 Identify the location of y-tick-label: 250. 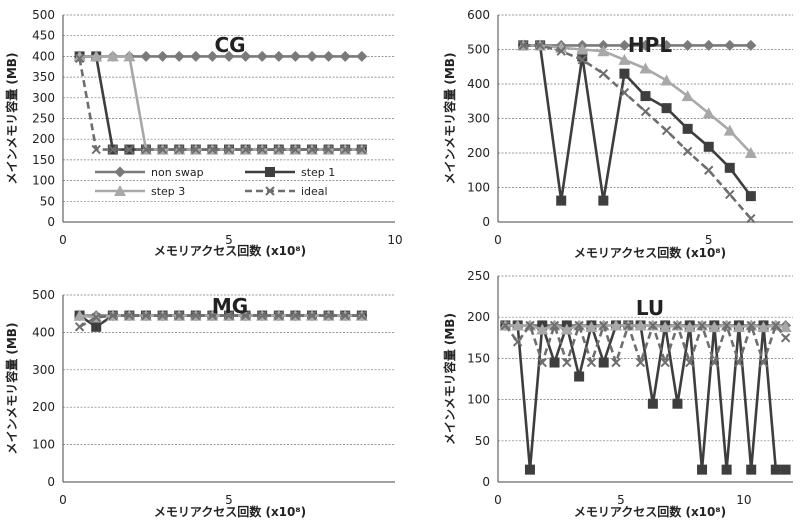
(43, 119).